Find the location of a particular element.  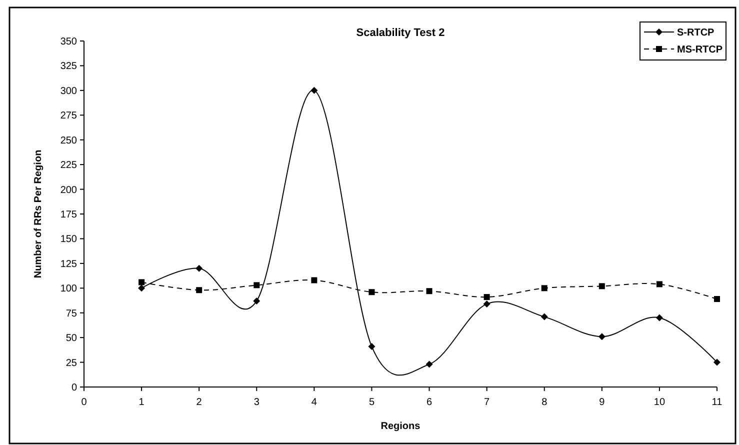

y-tick-label: 0 is located at coordinates (74, 388).